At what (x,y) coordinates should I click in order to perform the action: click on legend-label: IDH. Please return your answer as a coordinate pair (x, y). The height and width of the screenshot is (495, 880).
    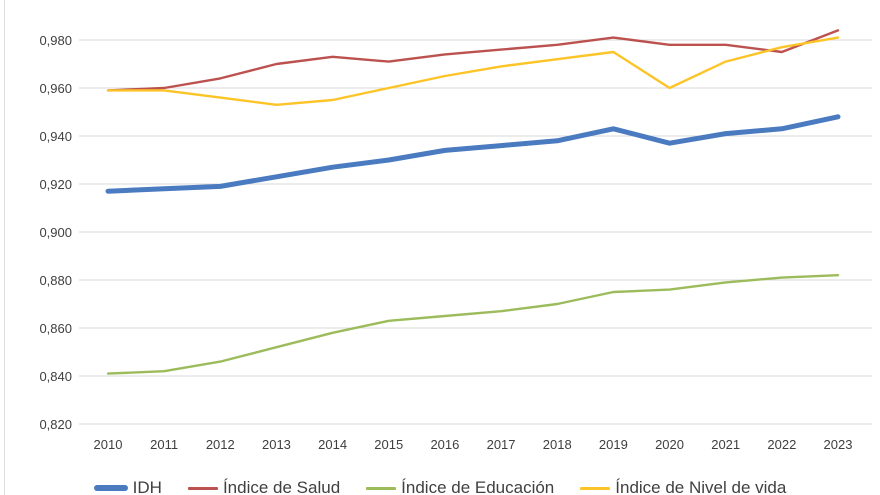
    Looking at the image, I should click on (147, 486).